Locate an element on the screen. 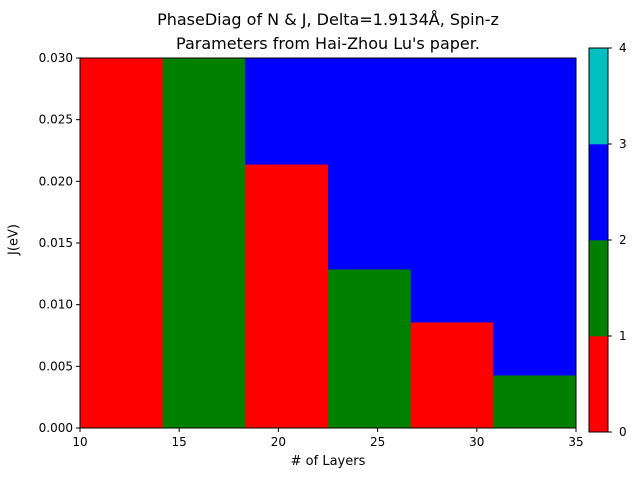 The width and height of the screenshot is (640, 480). y-tick-label: 0.010 is located at coordinates (56, 305).